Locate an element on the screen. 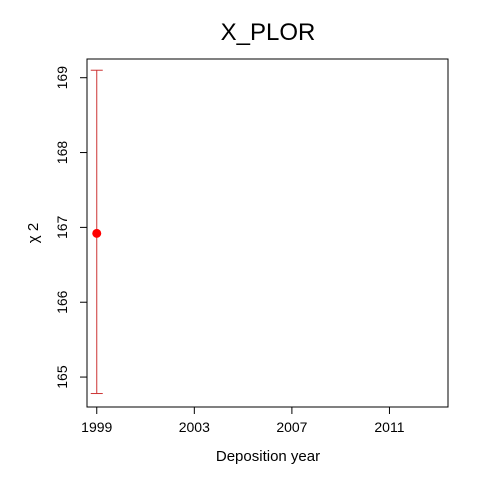 This screenshot has height=480, width=480. chart-title: X_PLOR is located at coordinates (268, 32).